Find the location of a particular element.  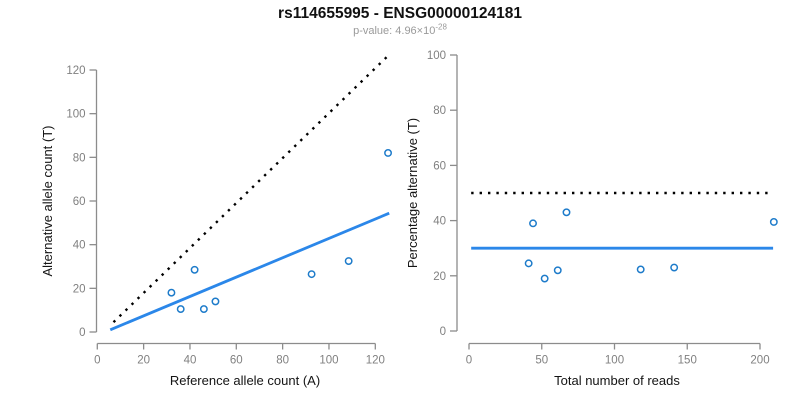

fit-line is located at coordinates (249, 271).